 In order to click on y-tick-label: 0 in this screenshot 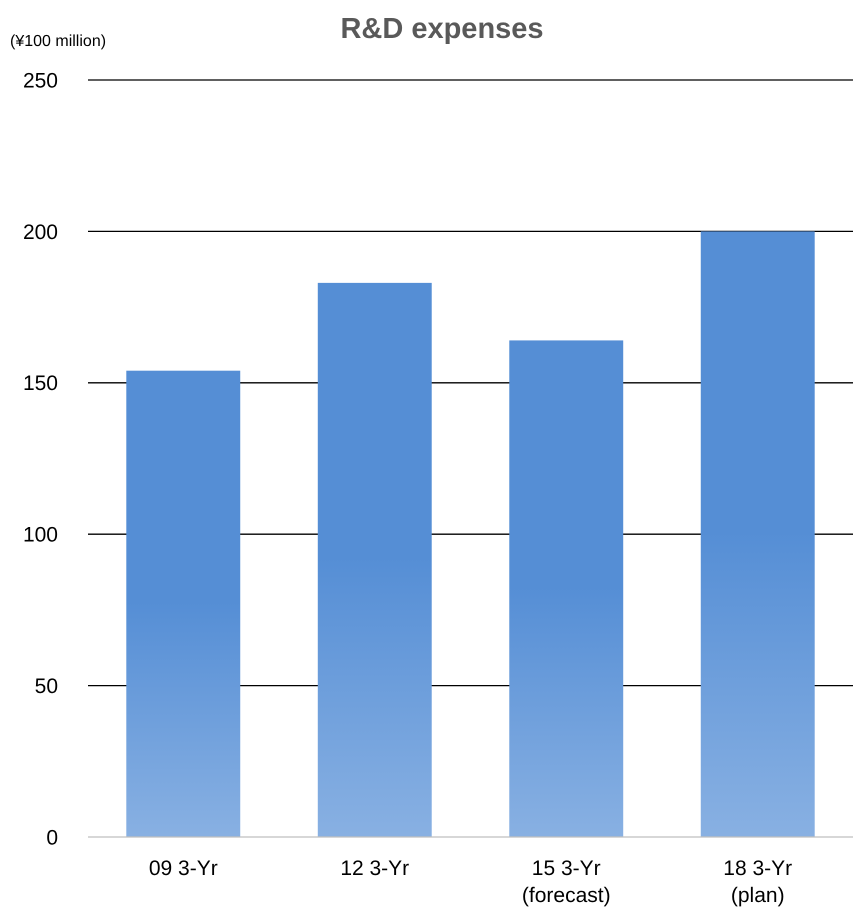, I will do `click(52, 838)`.